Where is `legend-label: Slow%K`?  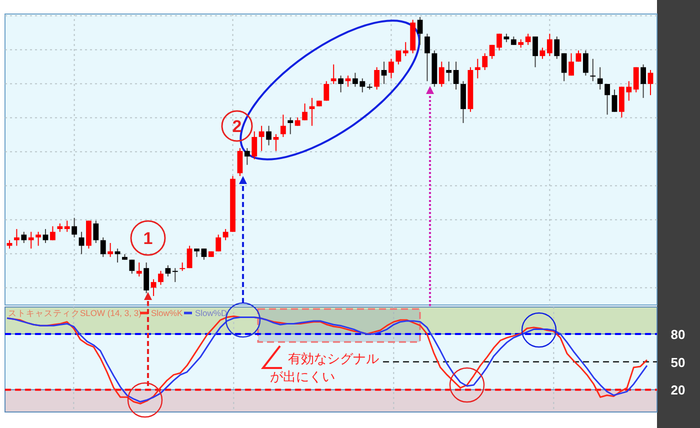
legend-label: Slow%K is located at coordinates (167, 313).